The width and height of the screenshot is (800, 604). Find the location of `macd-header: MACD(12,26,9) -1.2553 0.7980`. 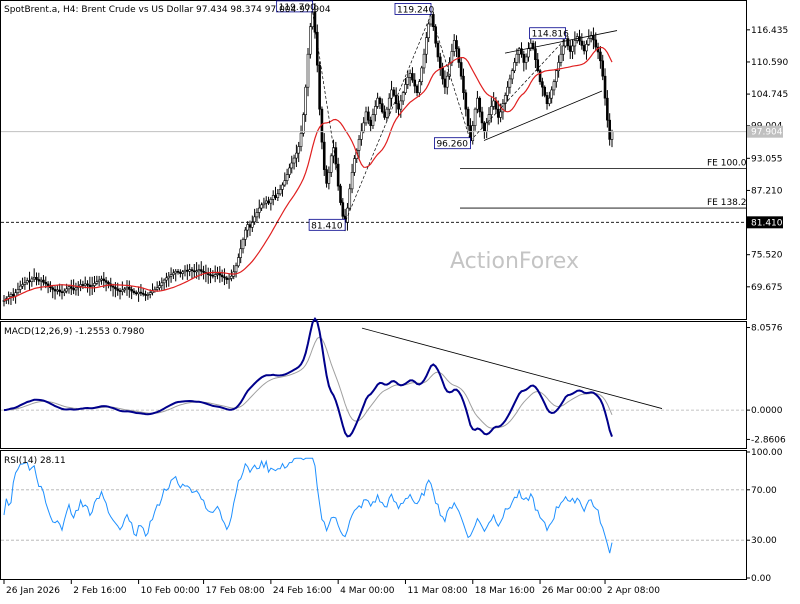

macd-header: MACD(12,26,9) -1.2553 0.7980 is located at coordinates (74, 332).